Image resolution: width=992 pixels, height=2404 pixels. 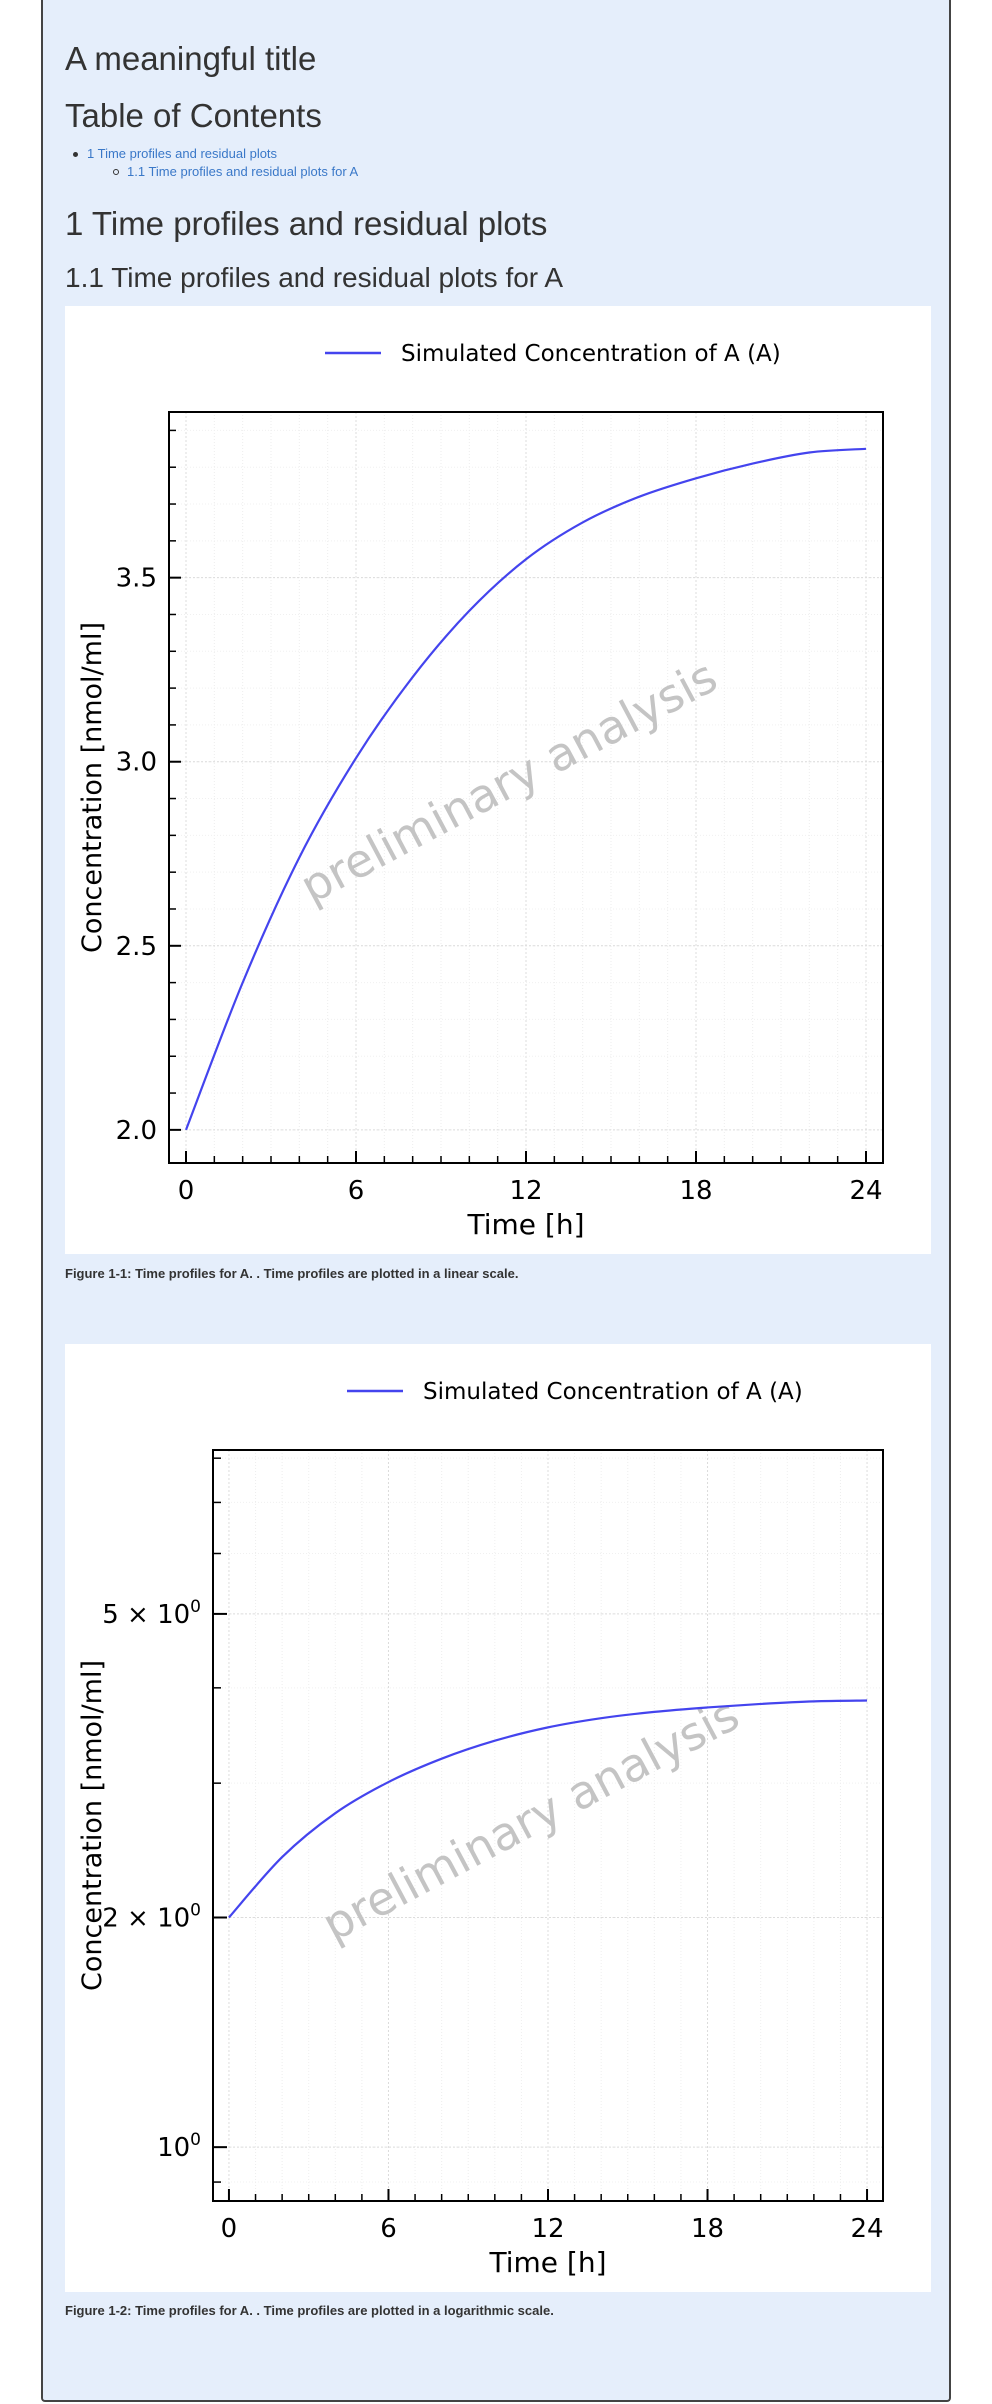 What do you see at coordinates (152, 1820) in the screenshot?
I see `y-axis: 100 2 × 100 5 × 100 Concentration [nmol/ml]` at bounding box center [152, 1820].